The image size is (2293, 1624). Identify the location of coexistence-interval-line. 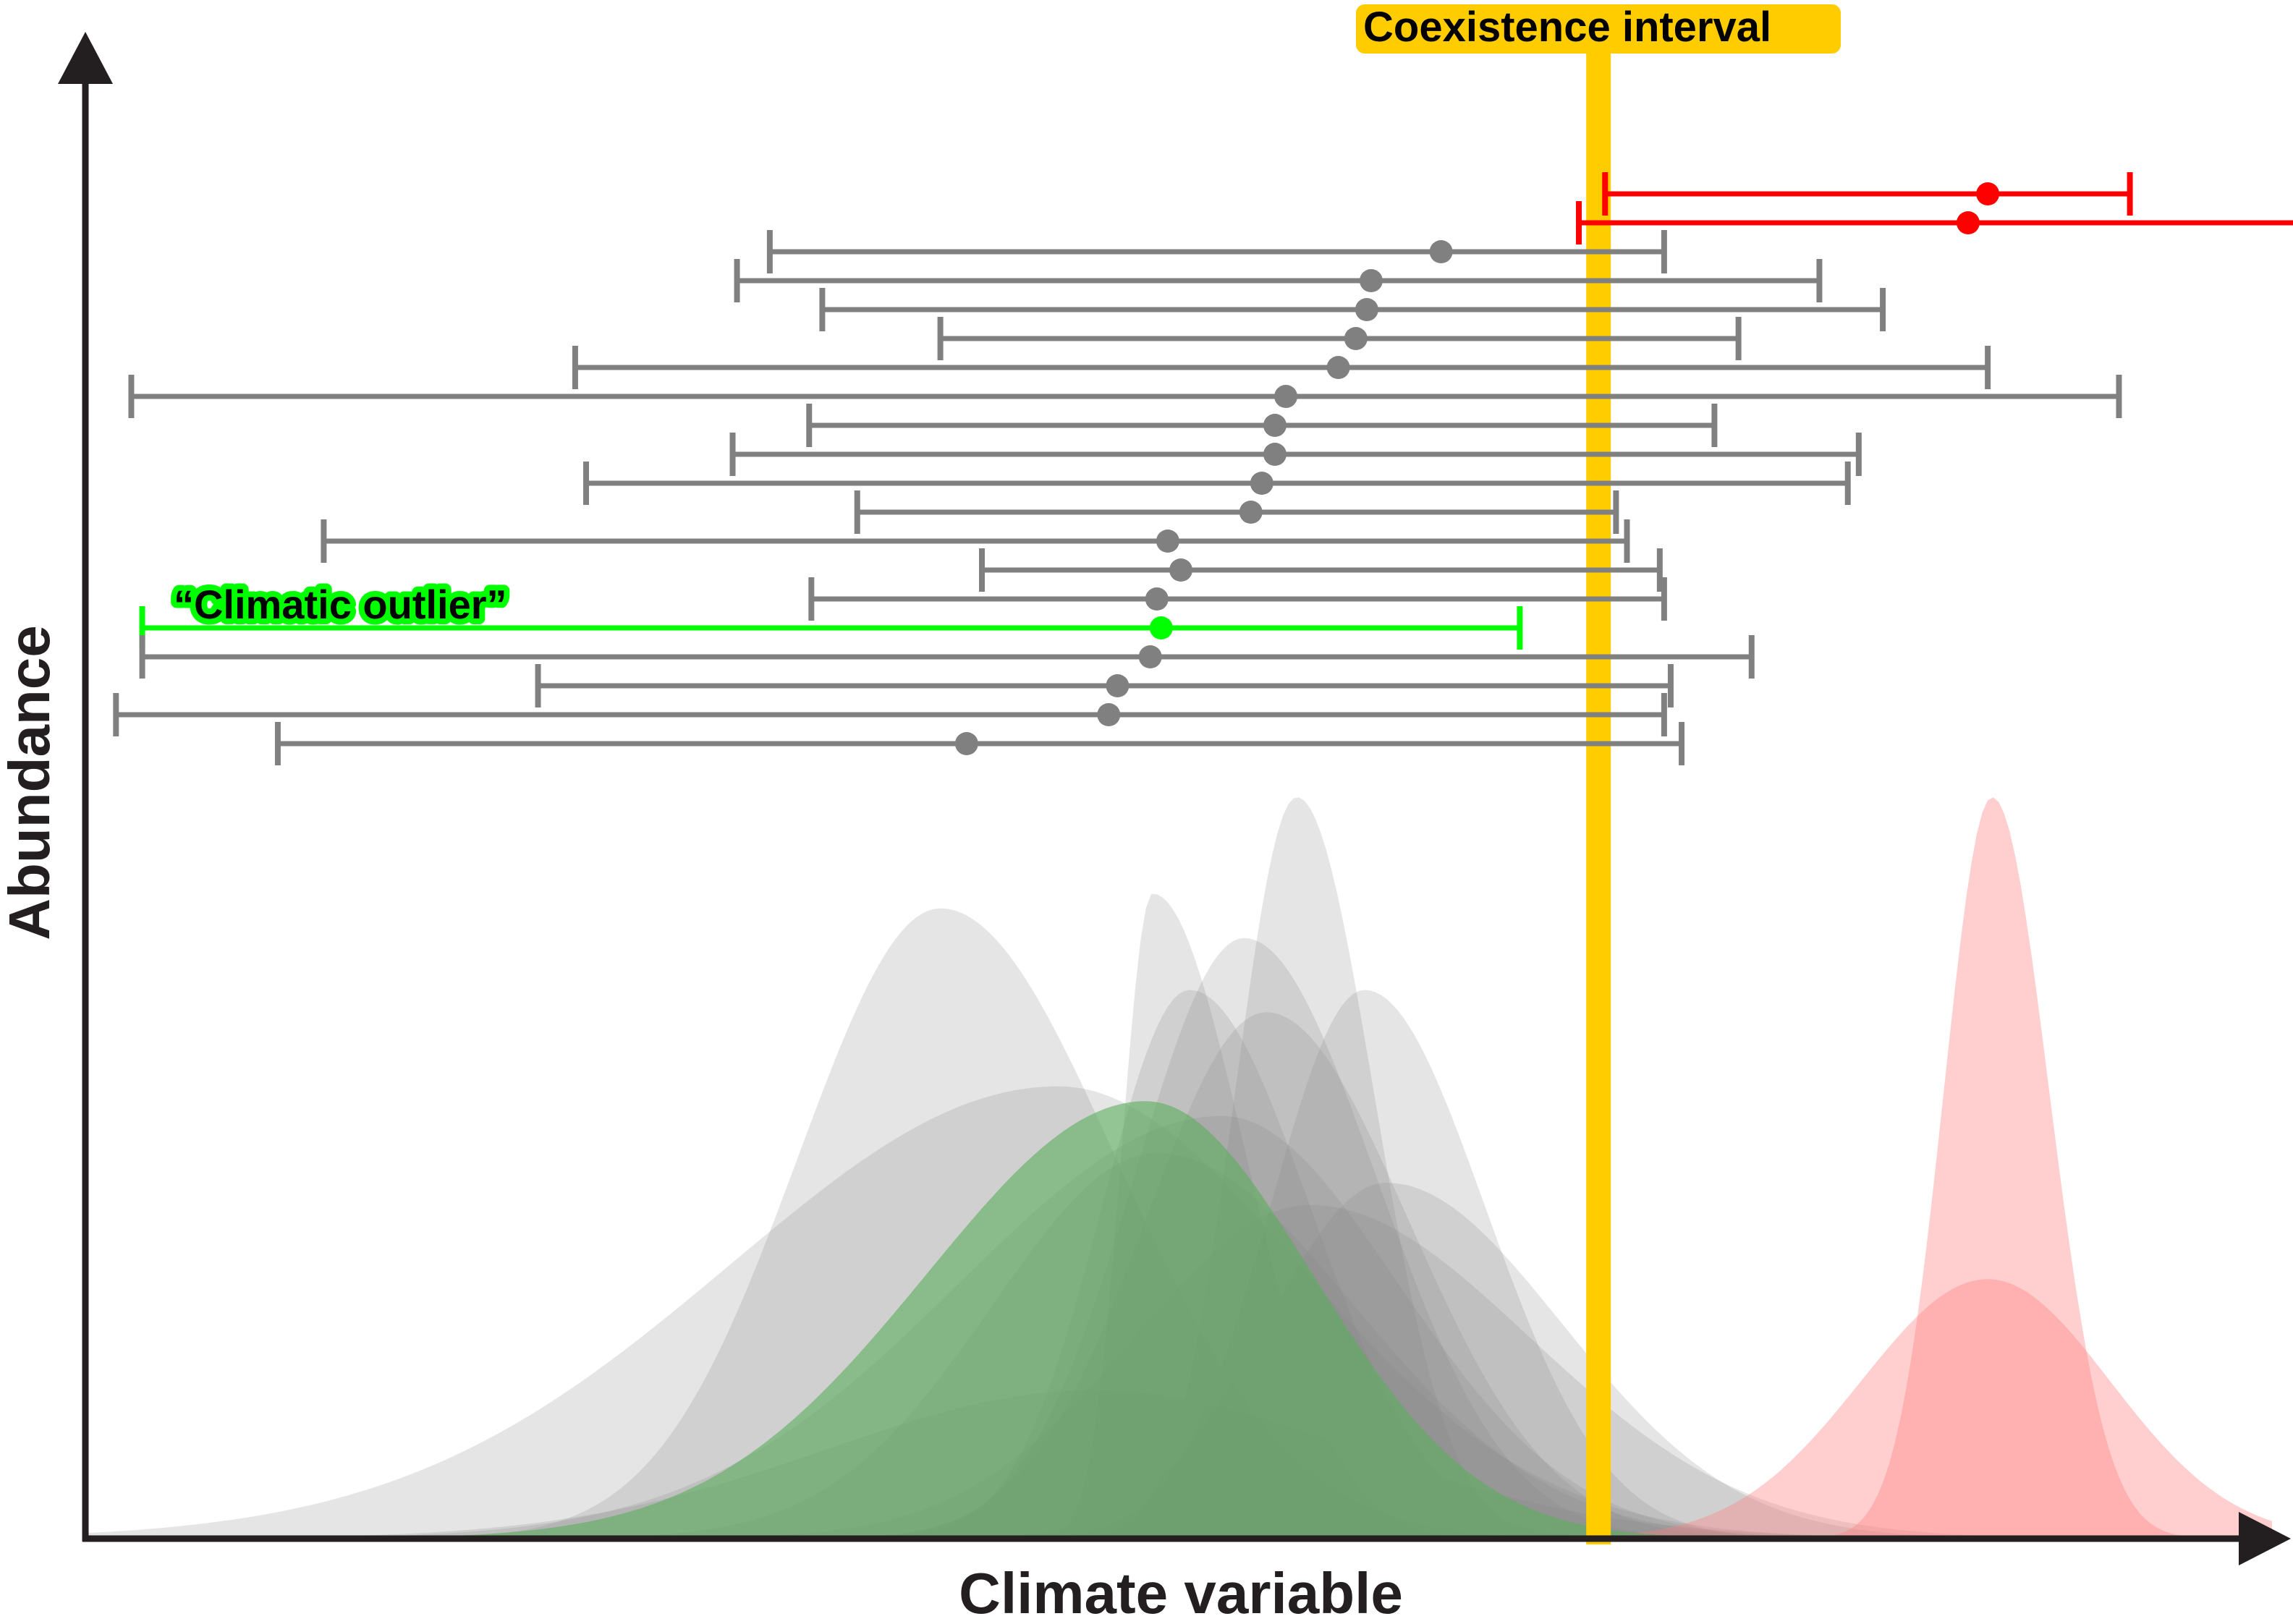
(1599, 788).